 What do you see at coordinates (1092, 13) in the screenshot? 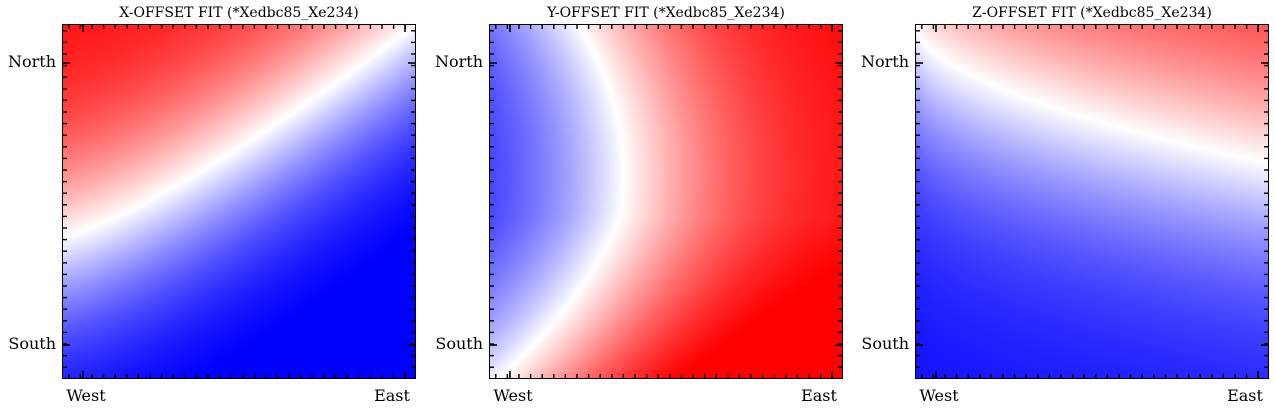
I see `chart-title: Z-OFFSET FIT (*Xedbc85_Xe234)` at bounding box center [1092, 13].